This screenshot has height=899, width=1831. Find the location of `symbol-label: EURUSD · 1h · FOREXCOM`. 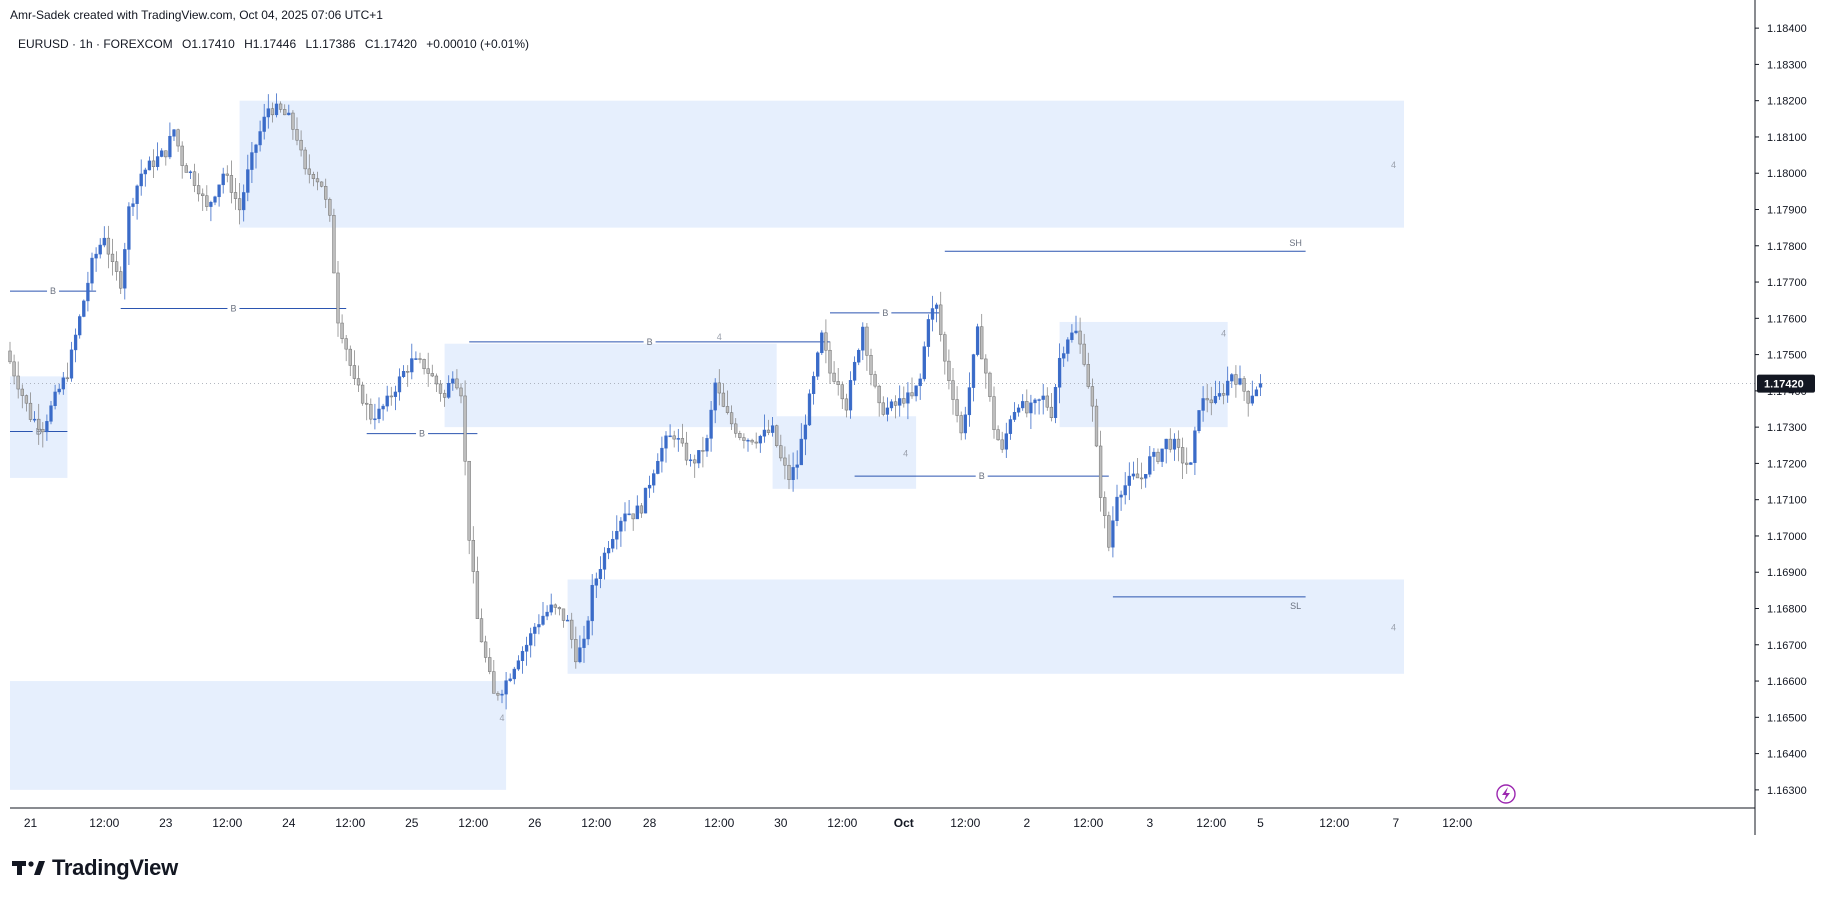

symbol-label: EURUSD · 1h · FOREXCOM is located at coordinates (95, 44).